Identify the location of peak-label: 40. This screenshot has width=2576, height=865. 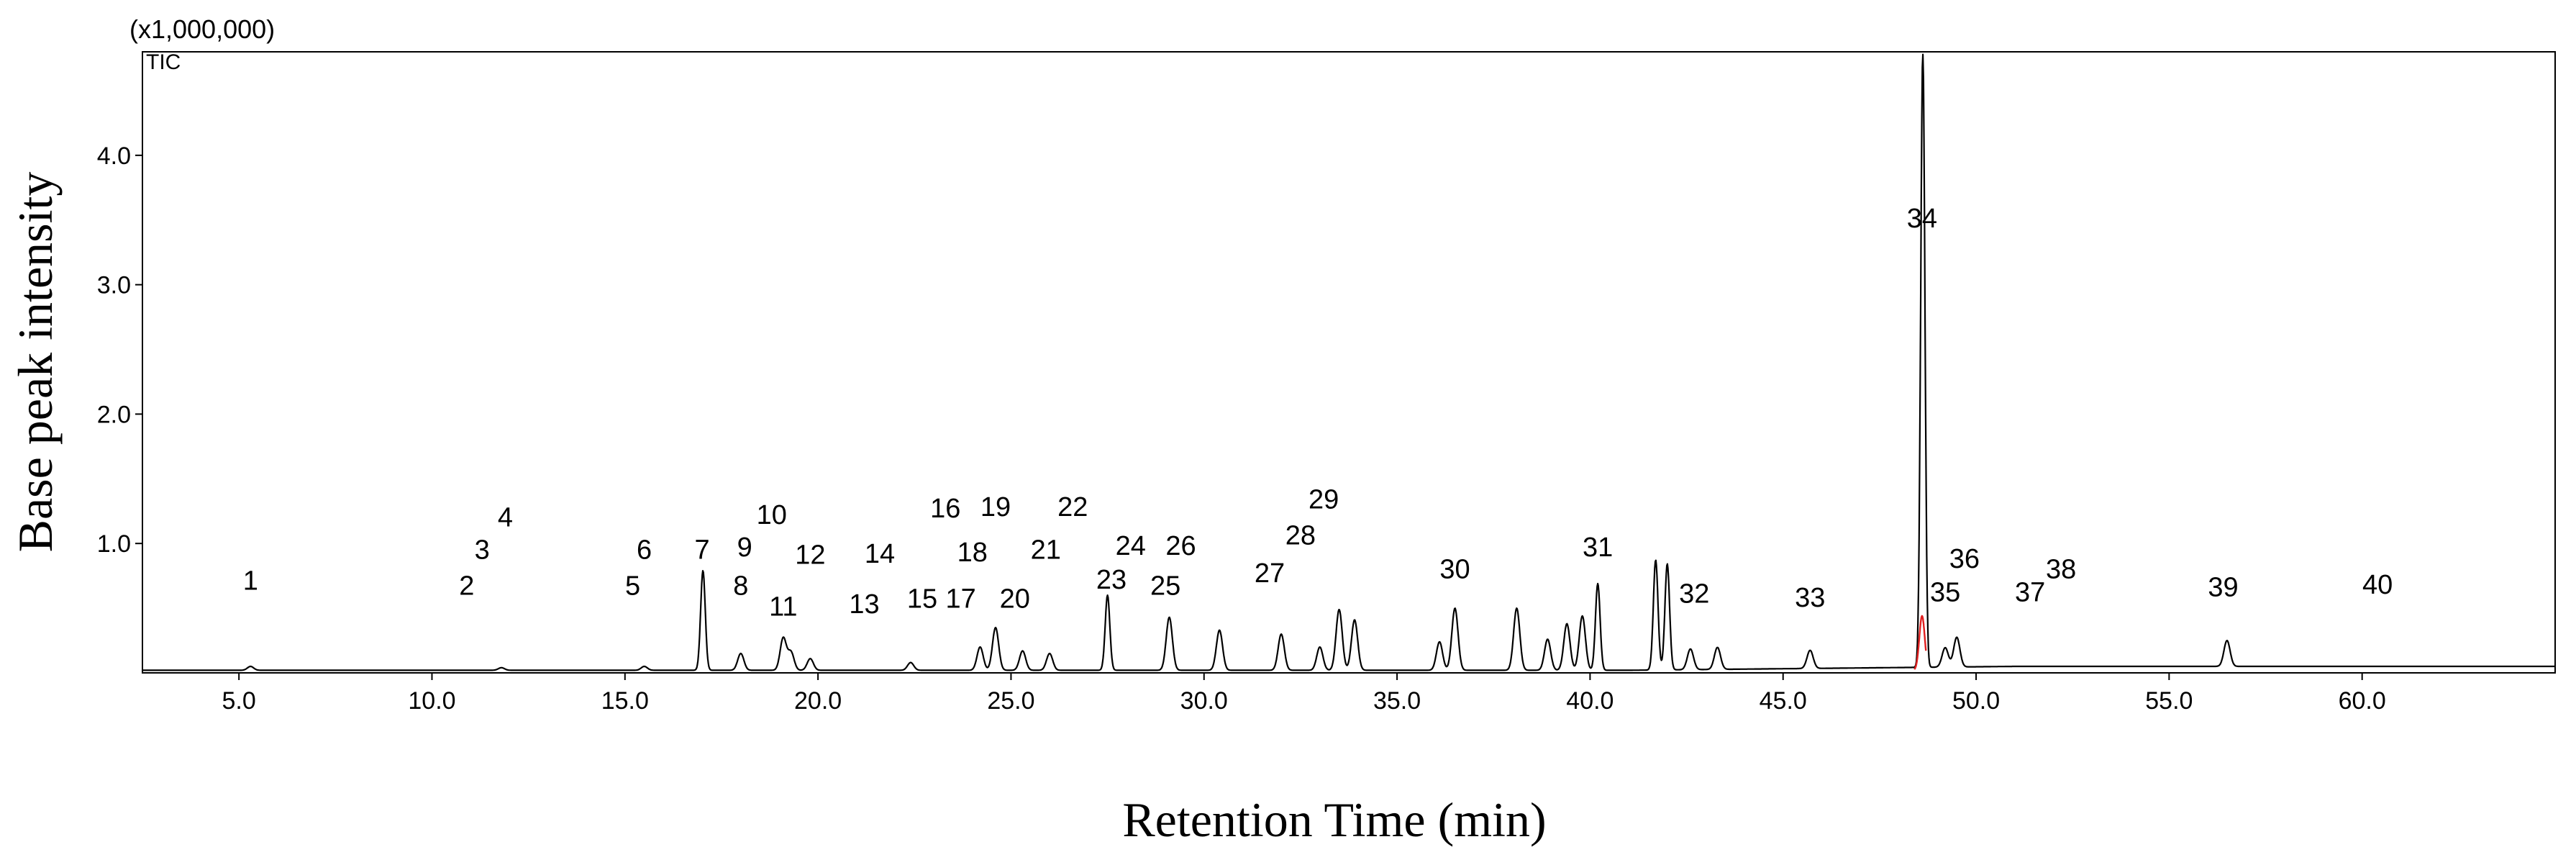
(2377, 585).